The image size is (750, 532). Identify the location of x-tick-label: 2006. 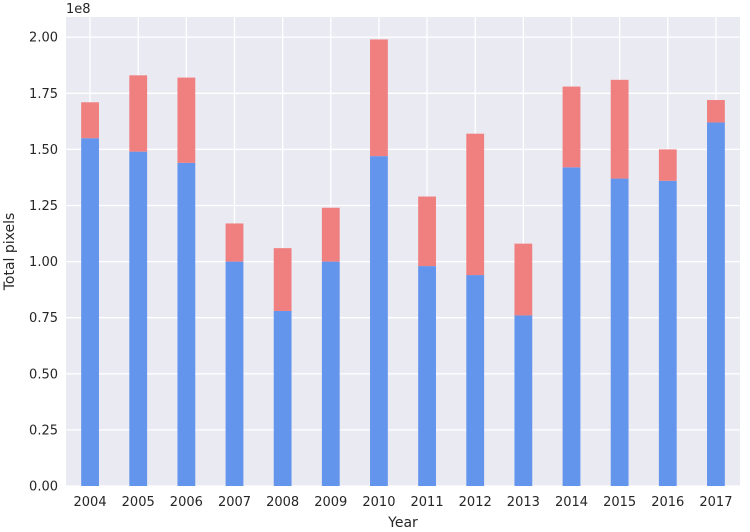
(186, 502).